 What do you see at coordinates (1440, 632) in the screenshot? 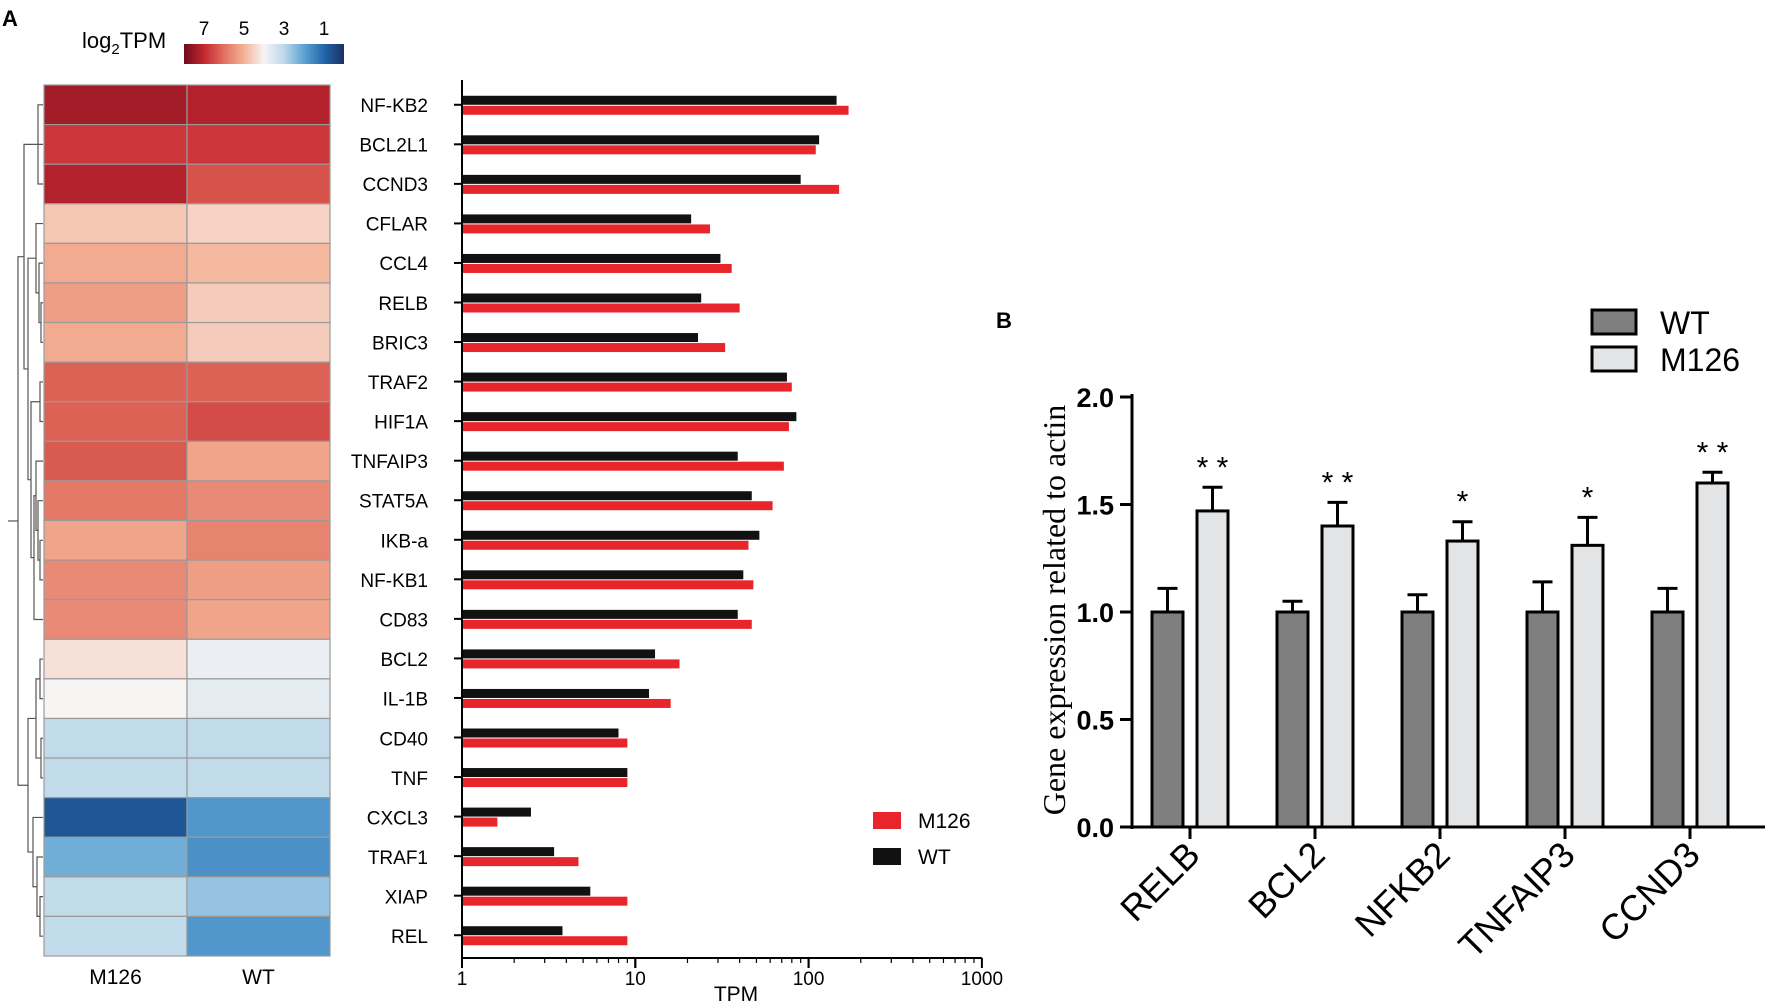
I see `expression-bars: * * * * * * * *` at bounding box center [1440, 632].